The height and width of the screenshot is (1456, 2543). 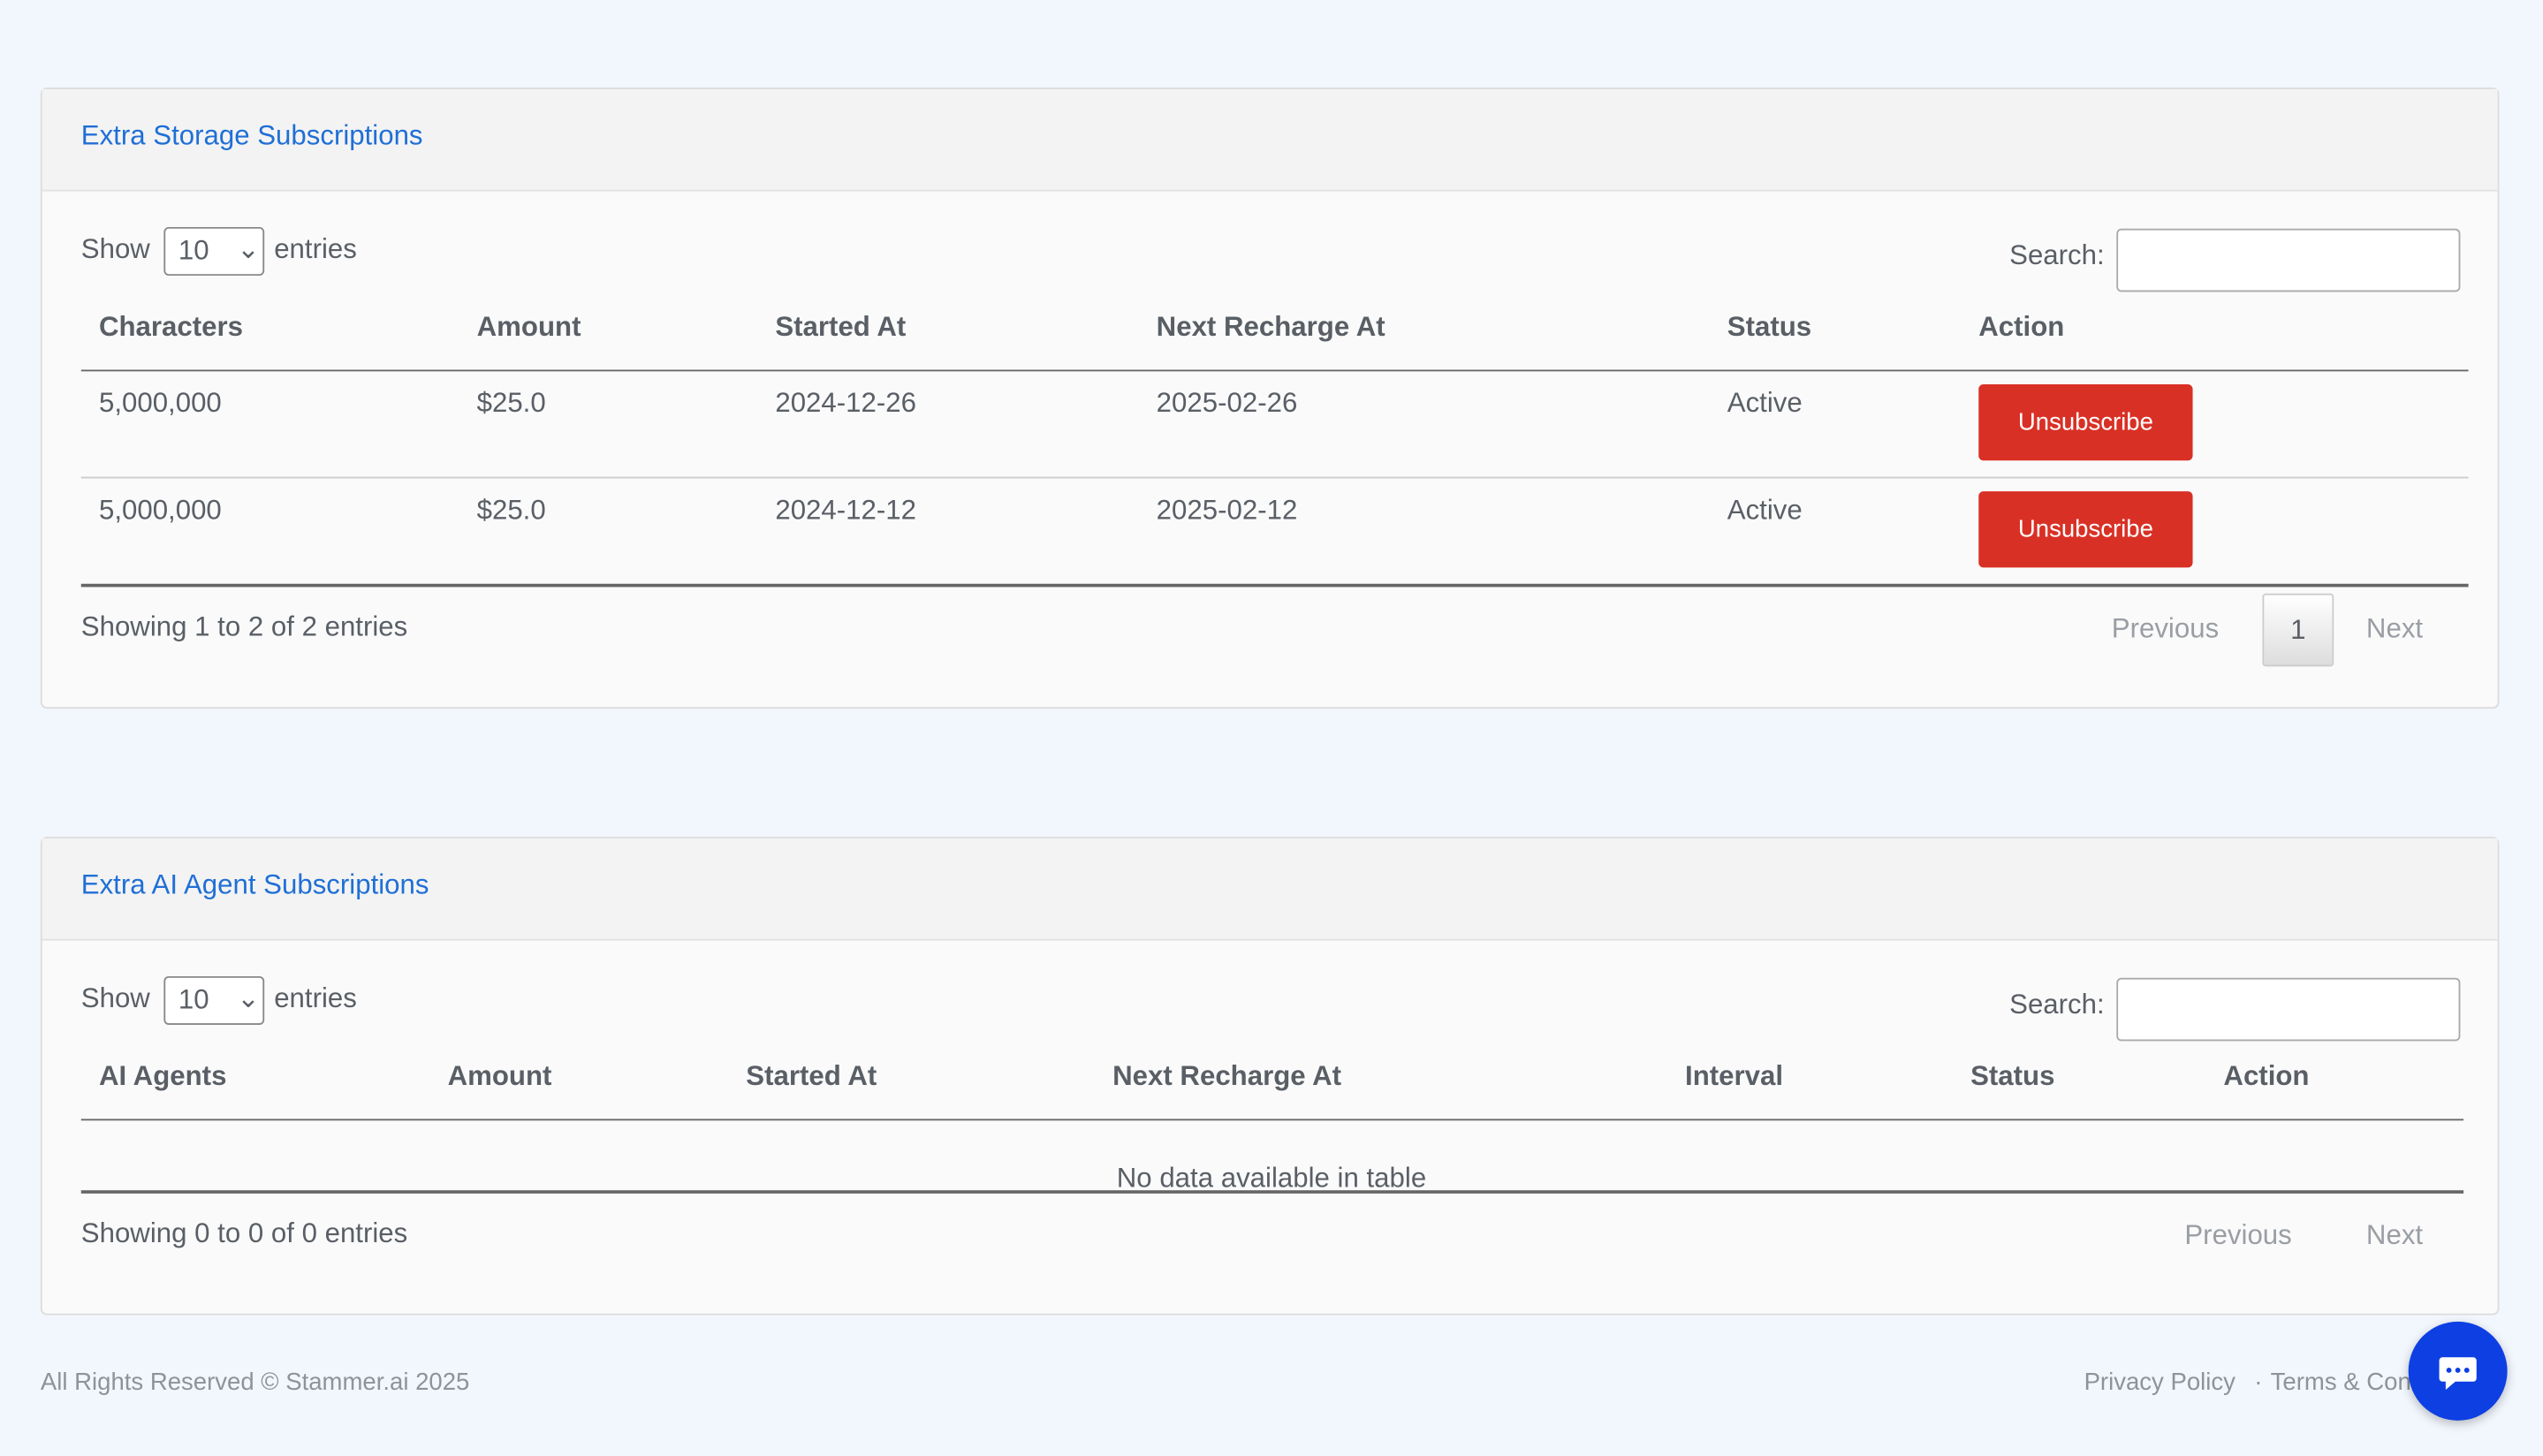 What do you see at coordinates (254, 884) in the screenshot?
I see `panel-title: Extra AI Agent Subscriptions` at bounding box center [254, 884].